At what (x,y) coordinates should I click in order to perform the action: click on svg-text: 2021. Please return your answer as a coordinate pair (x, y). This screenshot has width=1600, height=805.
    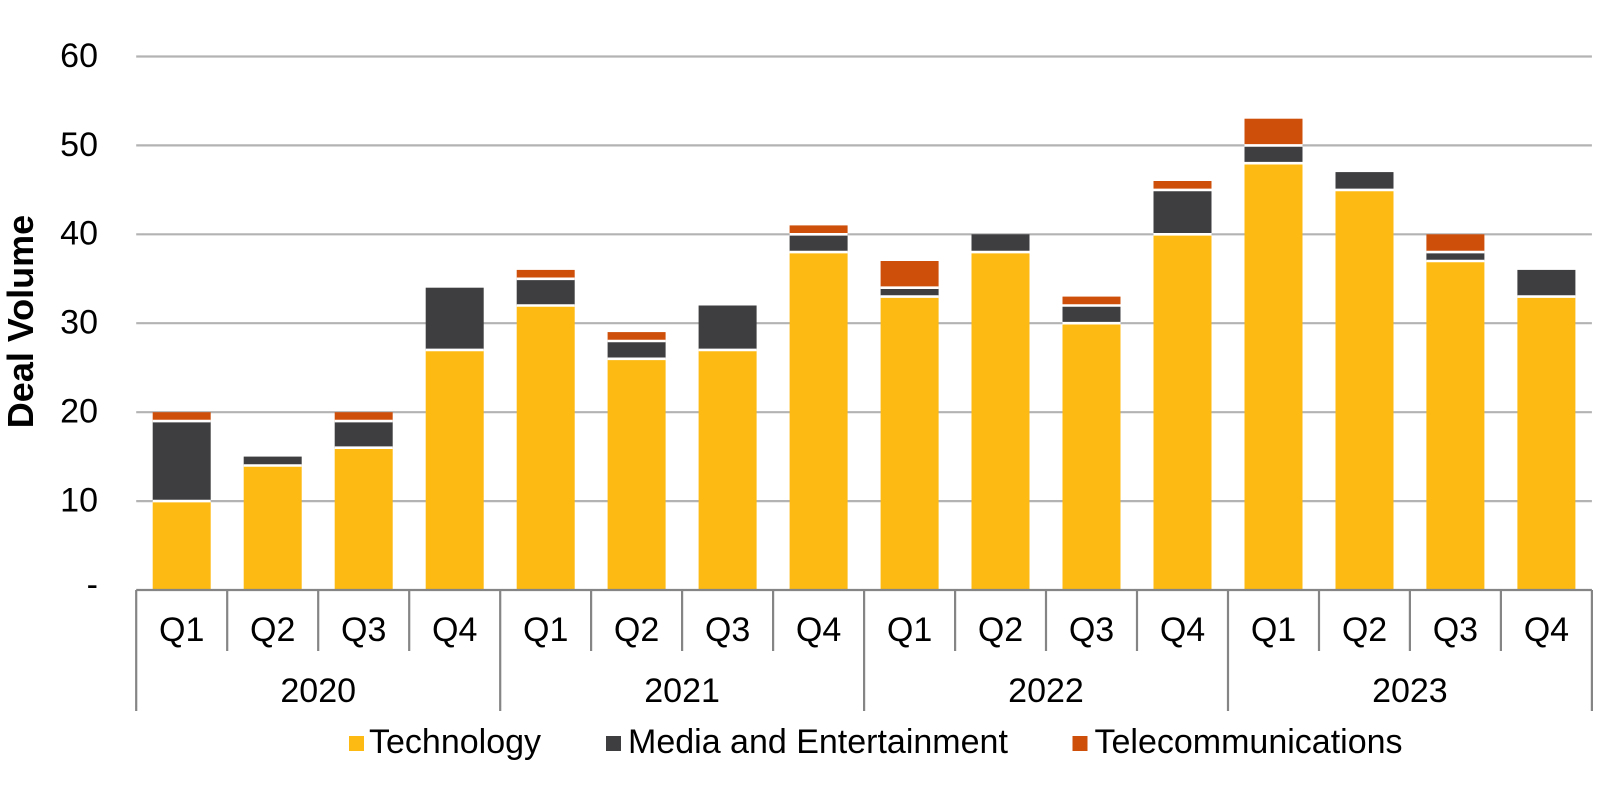
    Looking at the image, I should click on (682, 691).